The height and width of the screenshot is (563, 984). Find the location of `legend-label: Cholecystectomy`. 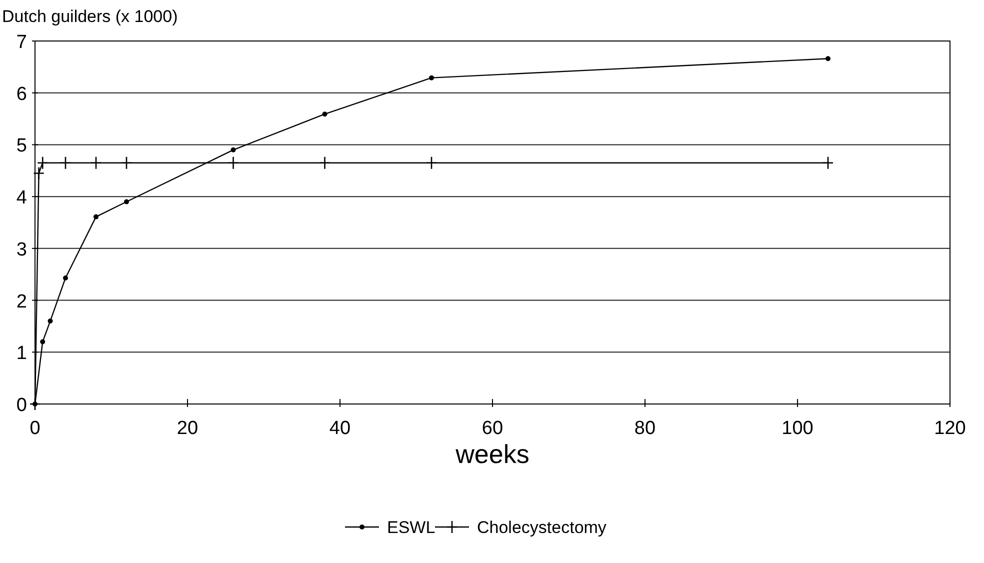

legend-label: Cholecystectomy is located at coordinates (542, 527).